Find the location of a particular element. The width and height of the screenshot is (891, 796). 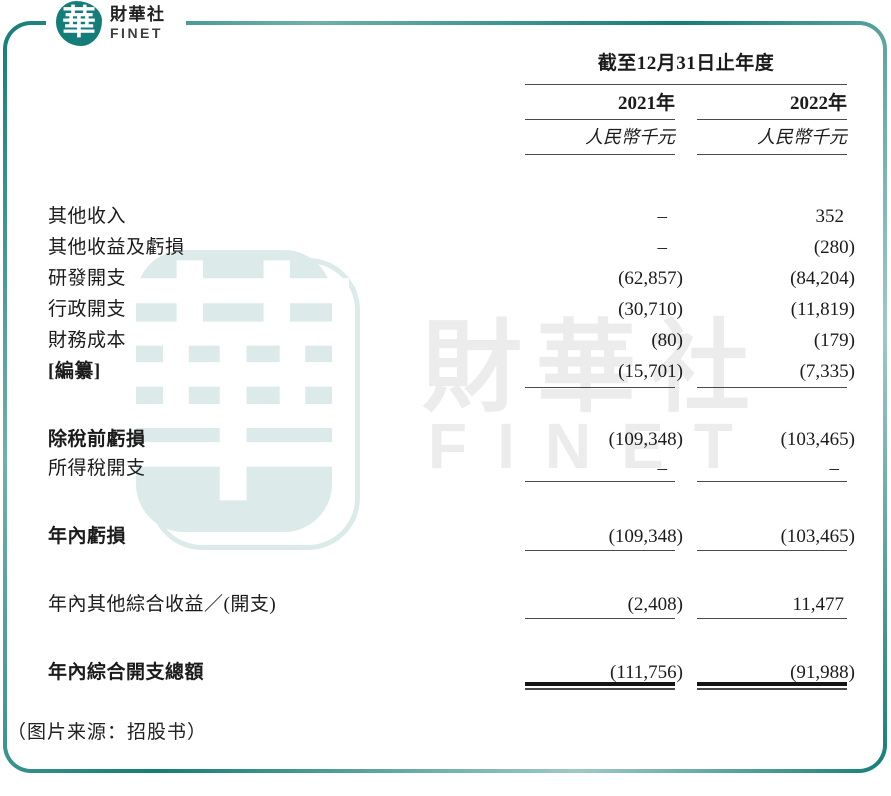

year-header-row: 2021年 2022年 is located at coordinates (686, 102).